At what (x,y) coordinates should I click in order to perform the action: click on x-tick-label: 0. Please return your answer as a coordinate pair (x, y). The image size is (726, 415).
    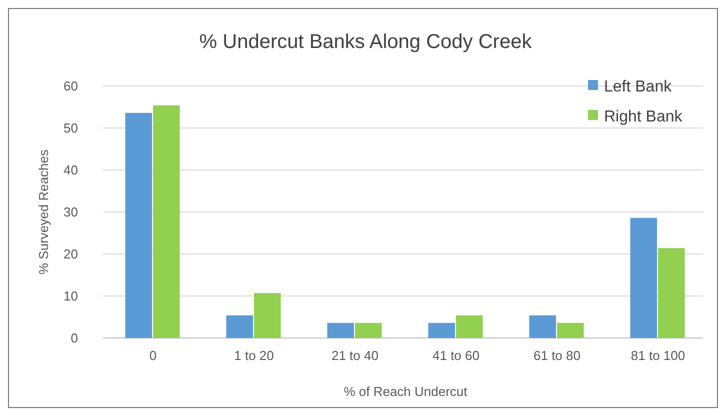
    Looking at the image, I should click on (153, 355).